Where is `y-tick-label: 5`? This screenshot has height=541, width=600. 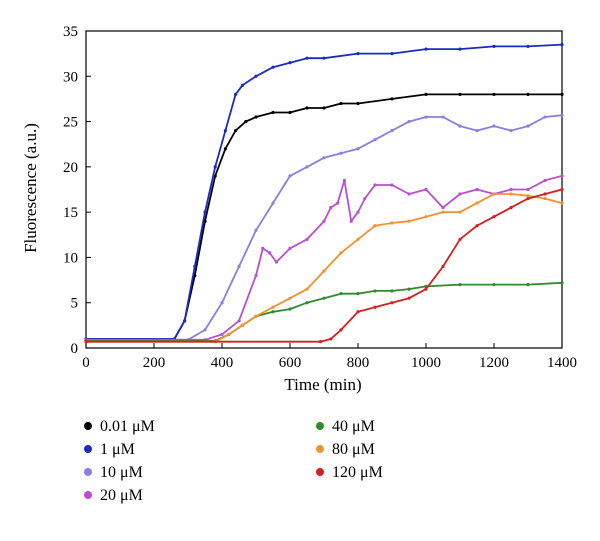
y-tick-label: 5 is located at coordinates (75, 304).